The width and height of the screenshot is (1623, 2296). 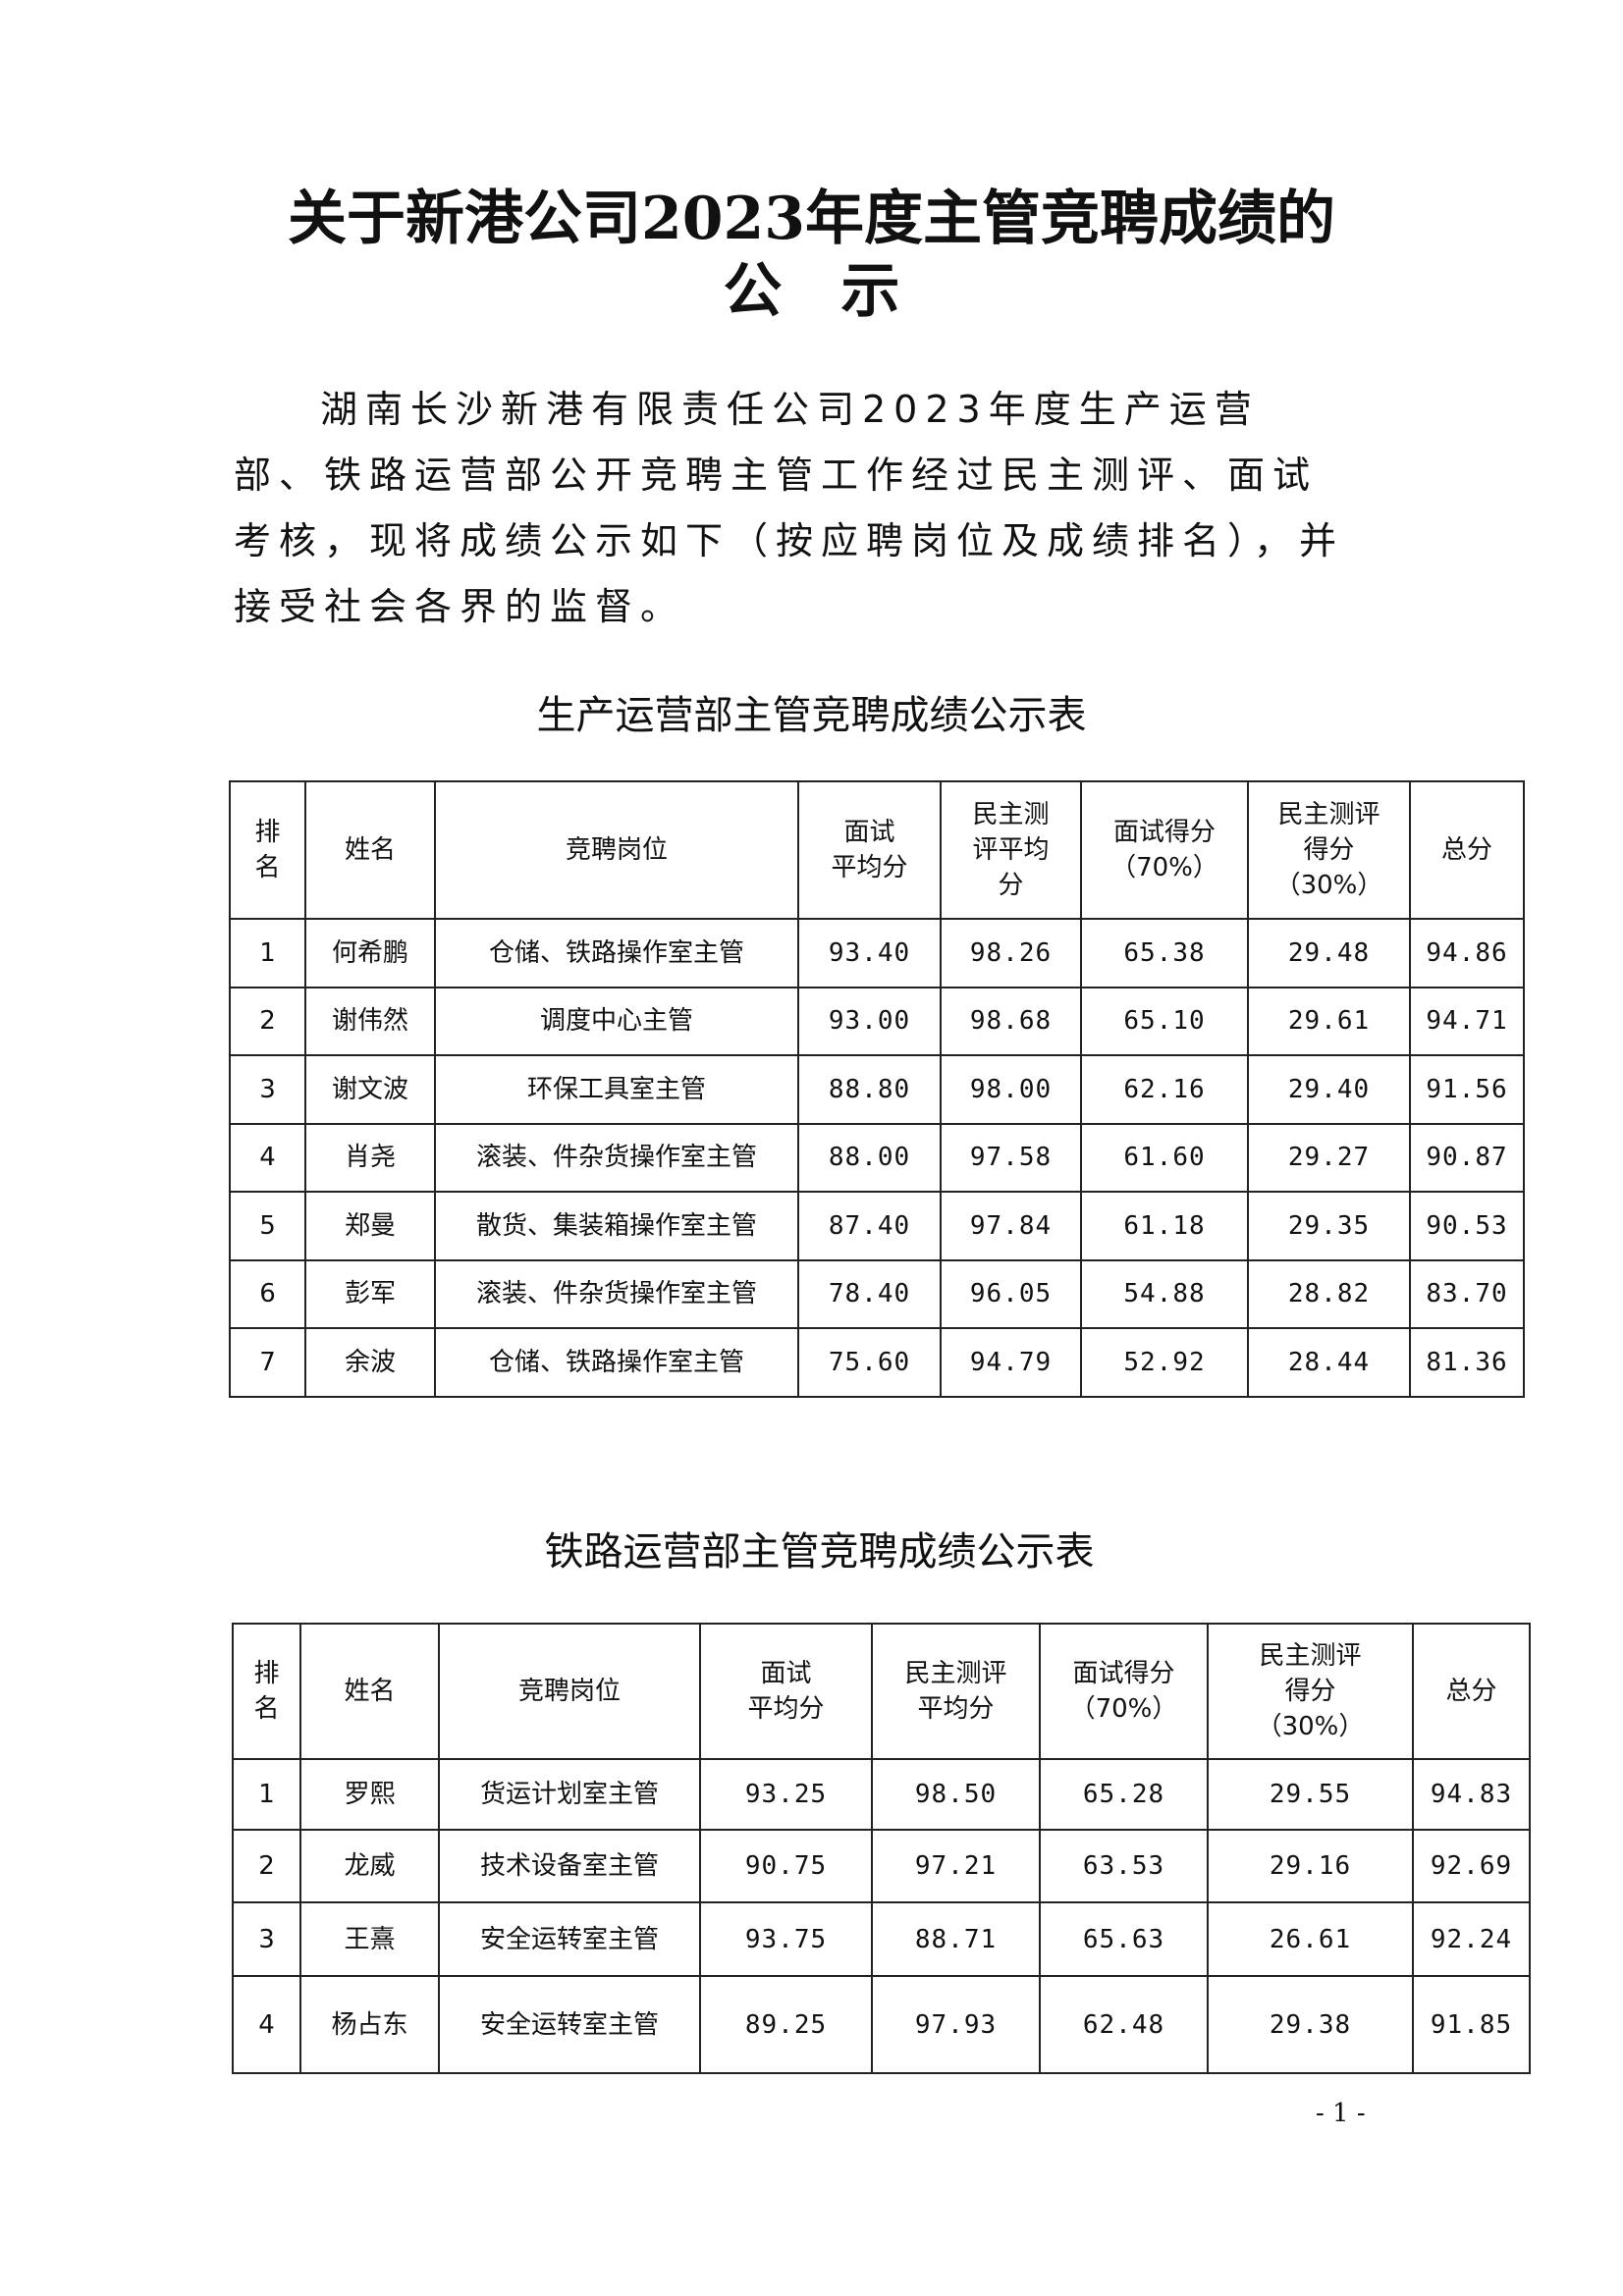 I want to click on cell-position: 环保工具室主管, so click(x=616, y=1089).